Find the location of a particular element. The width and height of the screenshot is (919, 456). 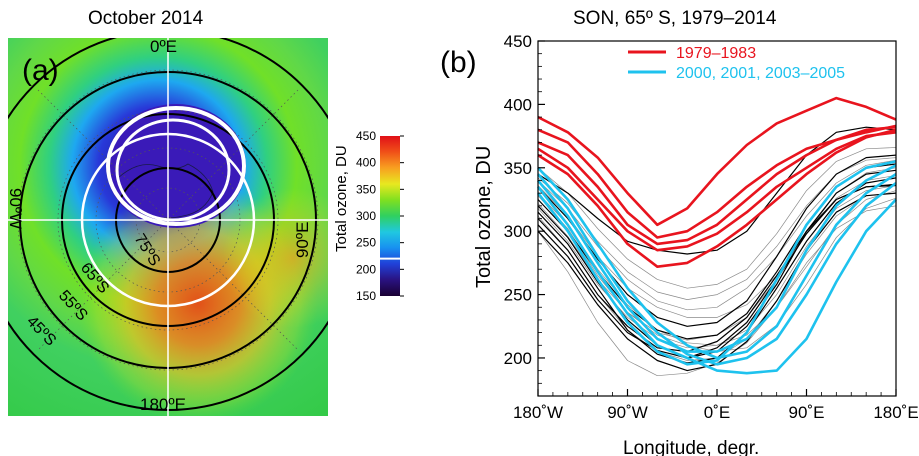

x-tick-label: 180˚W is located at coordinates (538, 412).